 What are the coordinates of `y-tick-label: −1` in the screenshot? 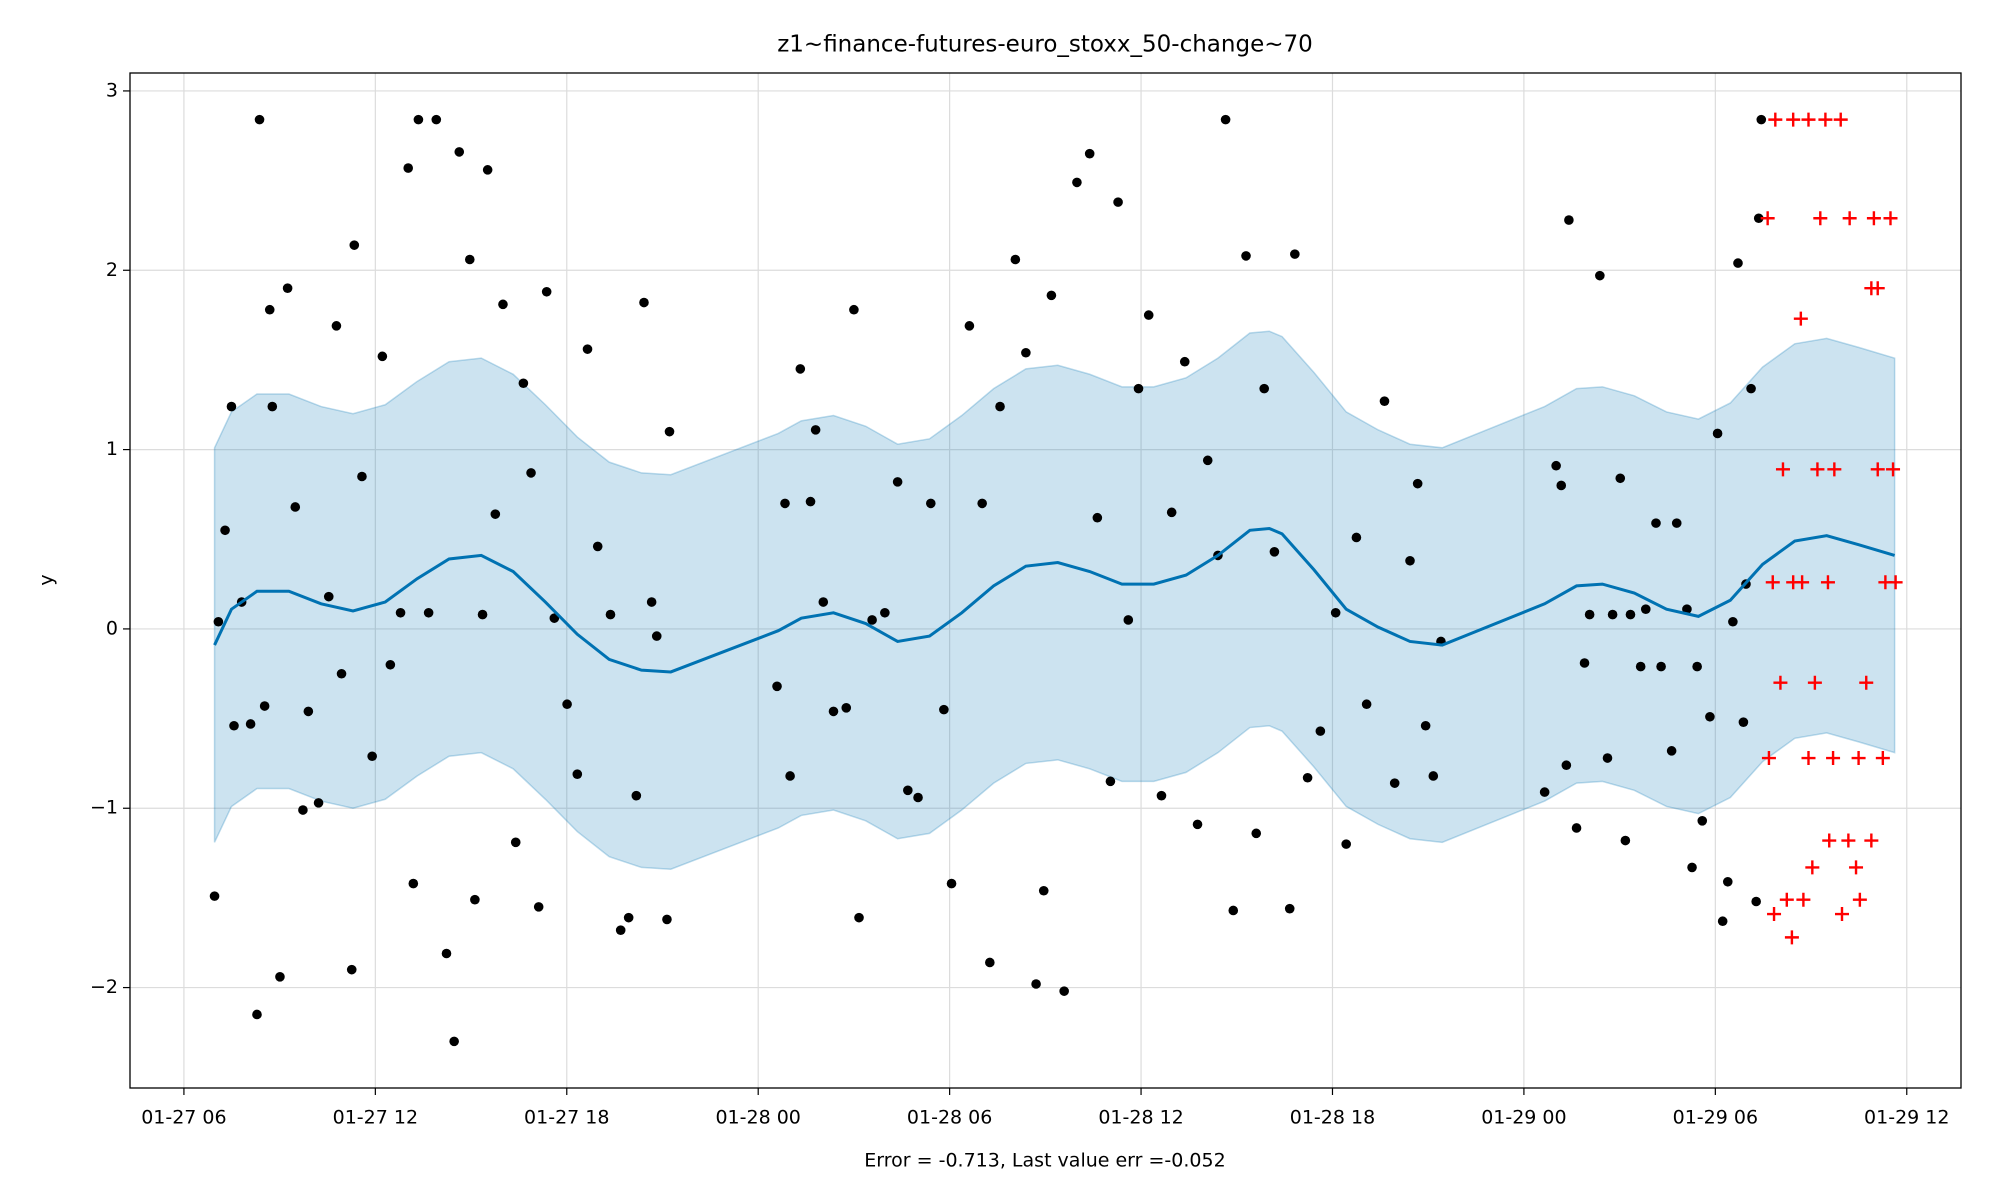 It's located at (104, 808).